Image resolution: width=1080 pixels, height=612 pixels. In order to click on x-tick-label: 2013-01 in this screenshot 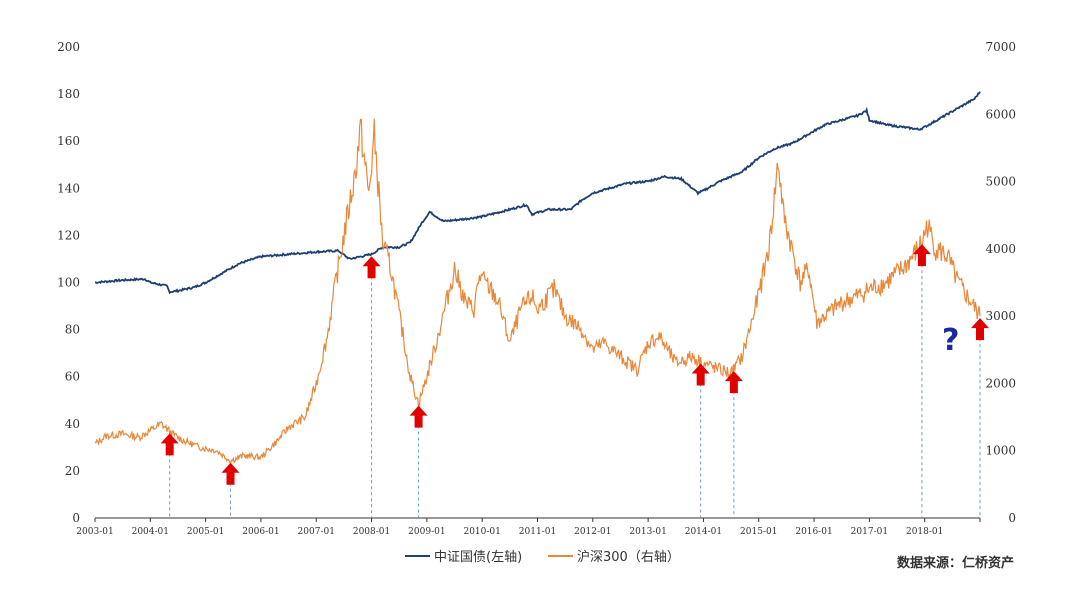, I will do `click(647, 532)`.